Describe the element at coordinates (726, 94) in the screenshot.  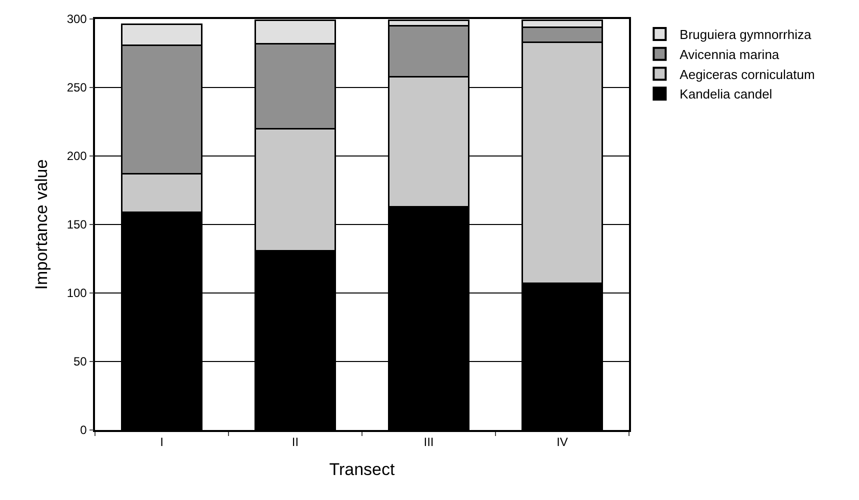
I see `legend-label: Kandelia candel` at that location.